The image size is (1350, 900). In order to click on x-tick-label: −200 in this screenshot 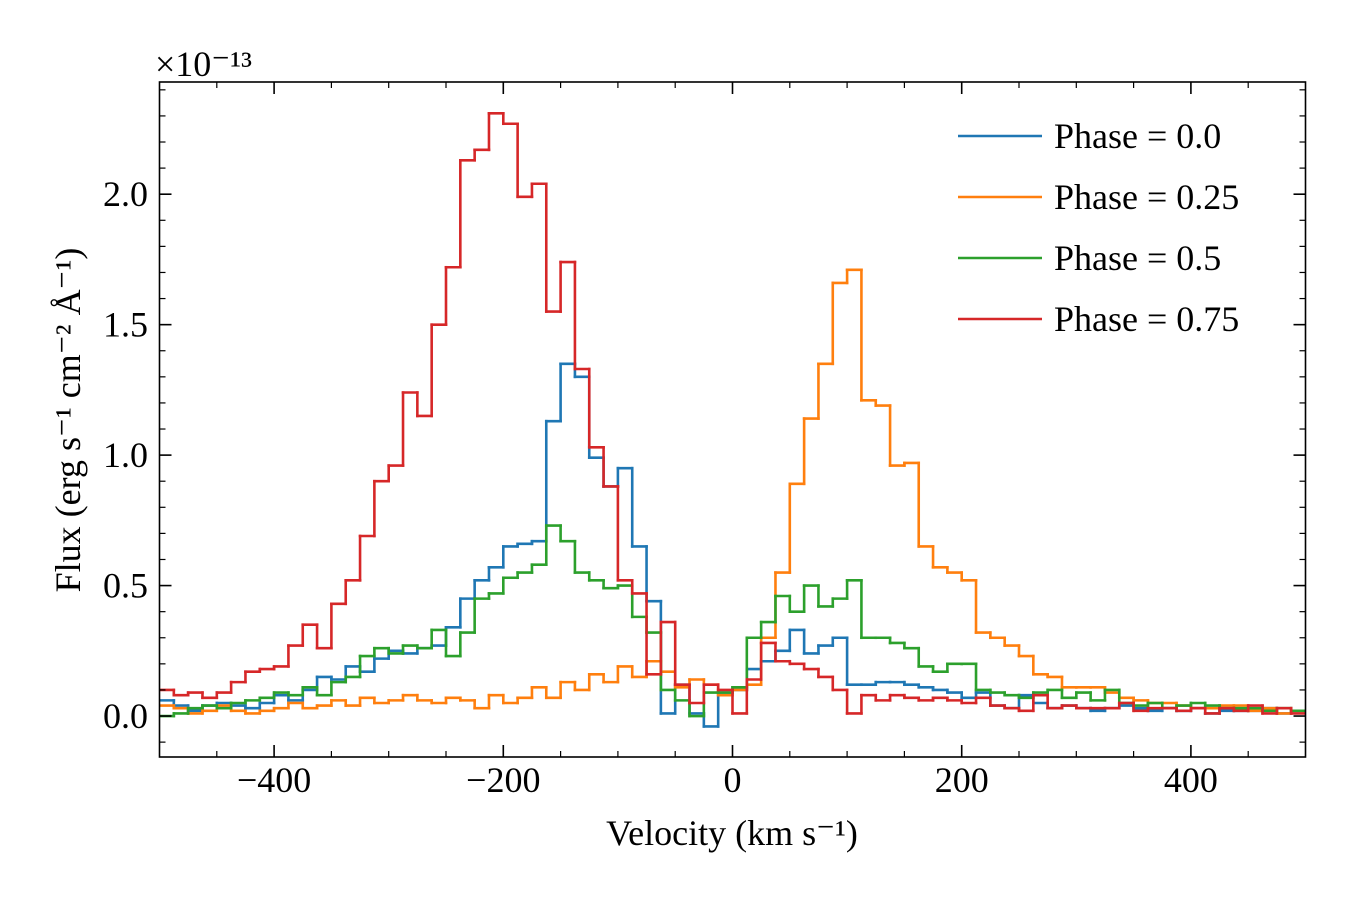, I will do `click(503, 780)`.